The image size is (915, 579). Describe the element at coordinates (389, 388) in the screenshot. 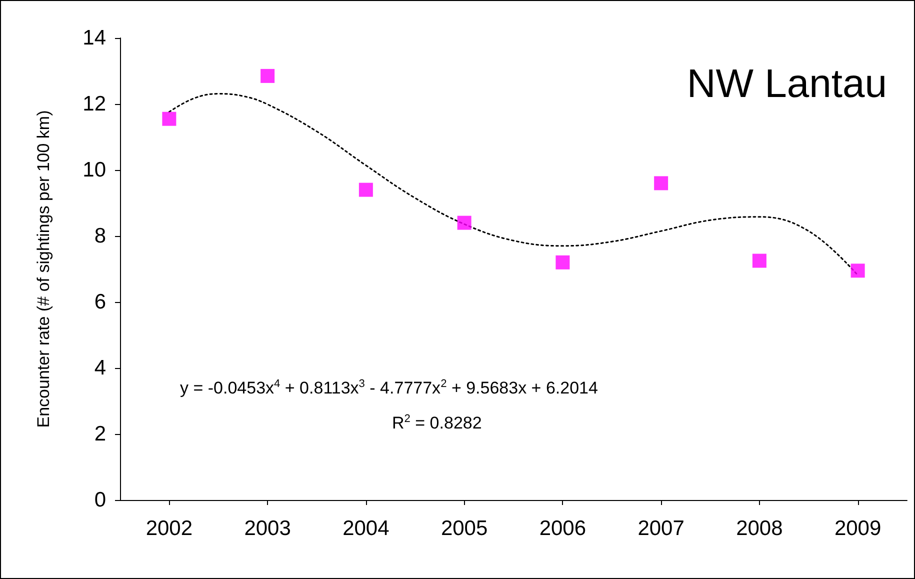

I see `annotation: y = -0.0453x$^{4}$ + 0.8113x$^{3}$ - 4.7777x$^{2}$ + 9.5683x + 6.2014` at that location.